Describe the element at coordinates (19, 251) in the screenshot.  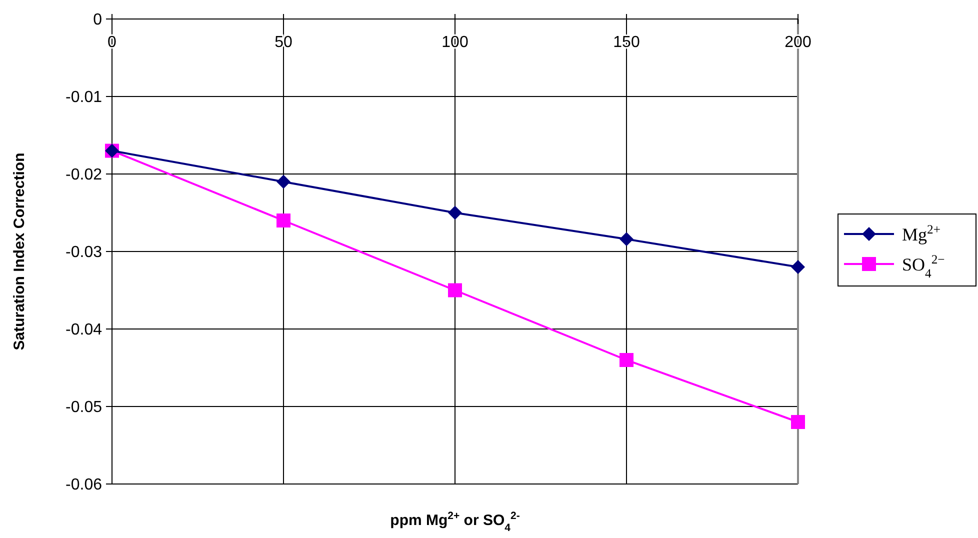
I see `y-axis-title: Saturation Index Correction` at that location.